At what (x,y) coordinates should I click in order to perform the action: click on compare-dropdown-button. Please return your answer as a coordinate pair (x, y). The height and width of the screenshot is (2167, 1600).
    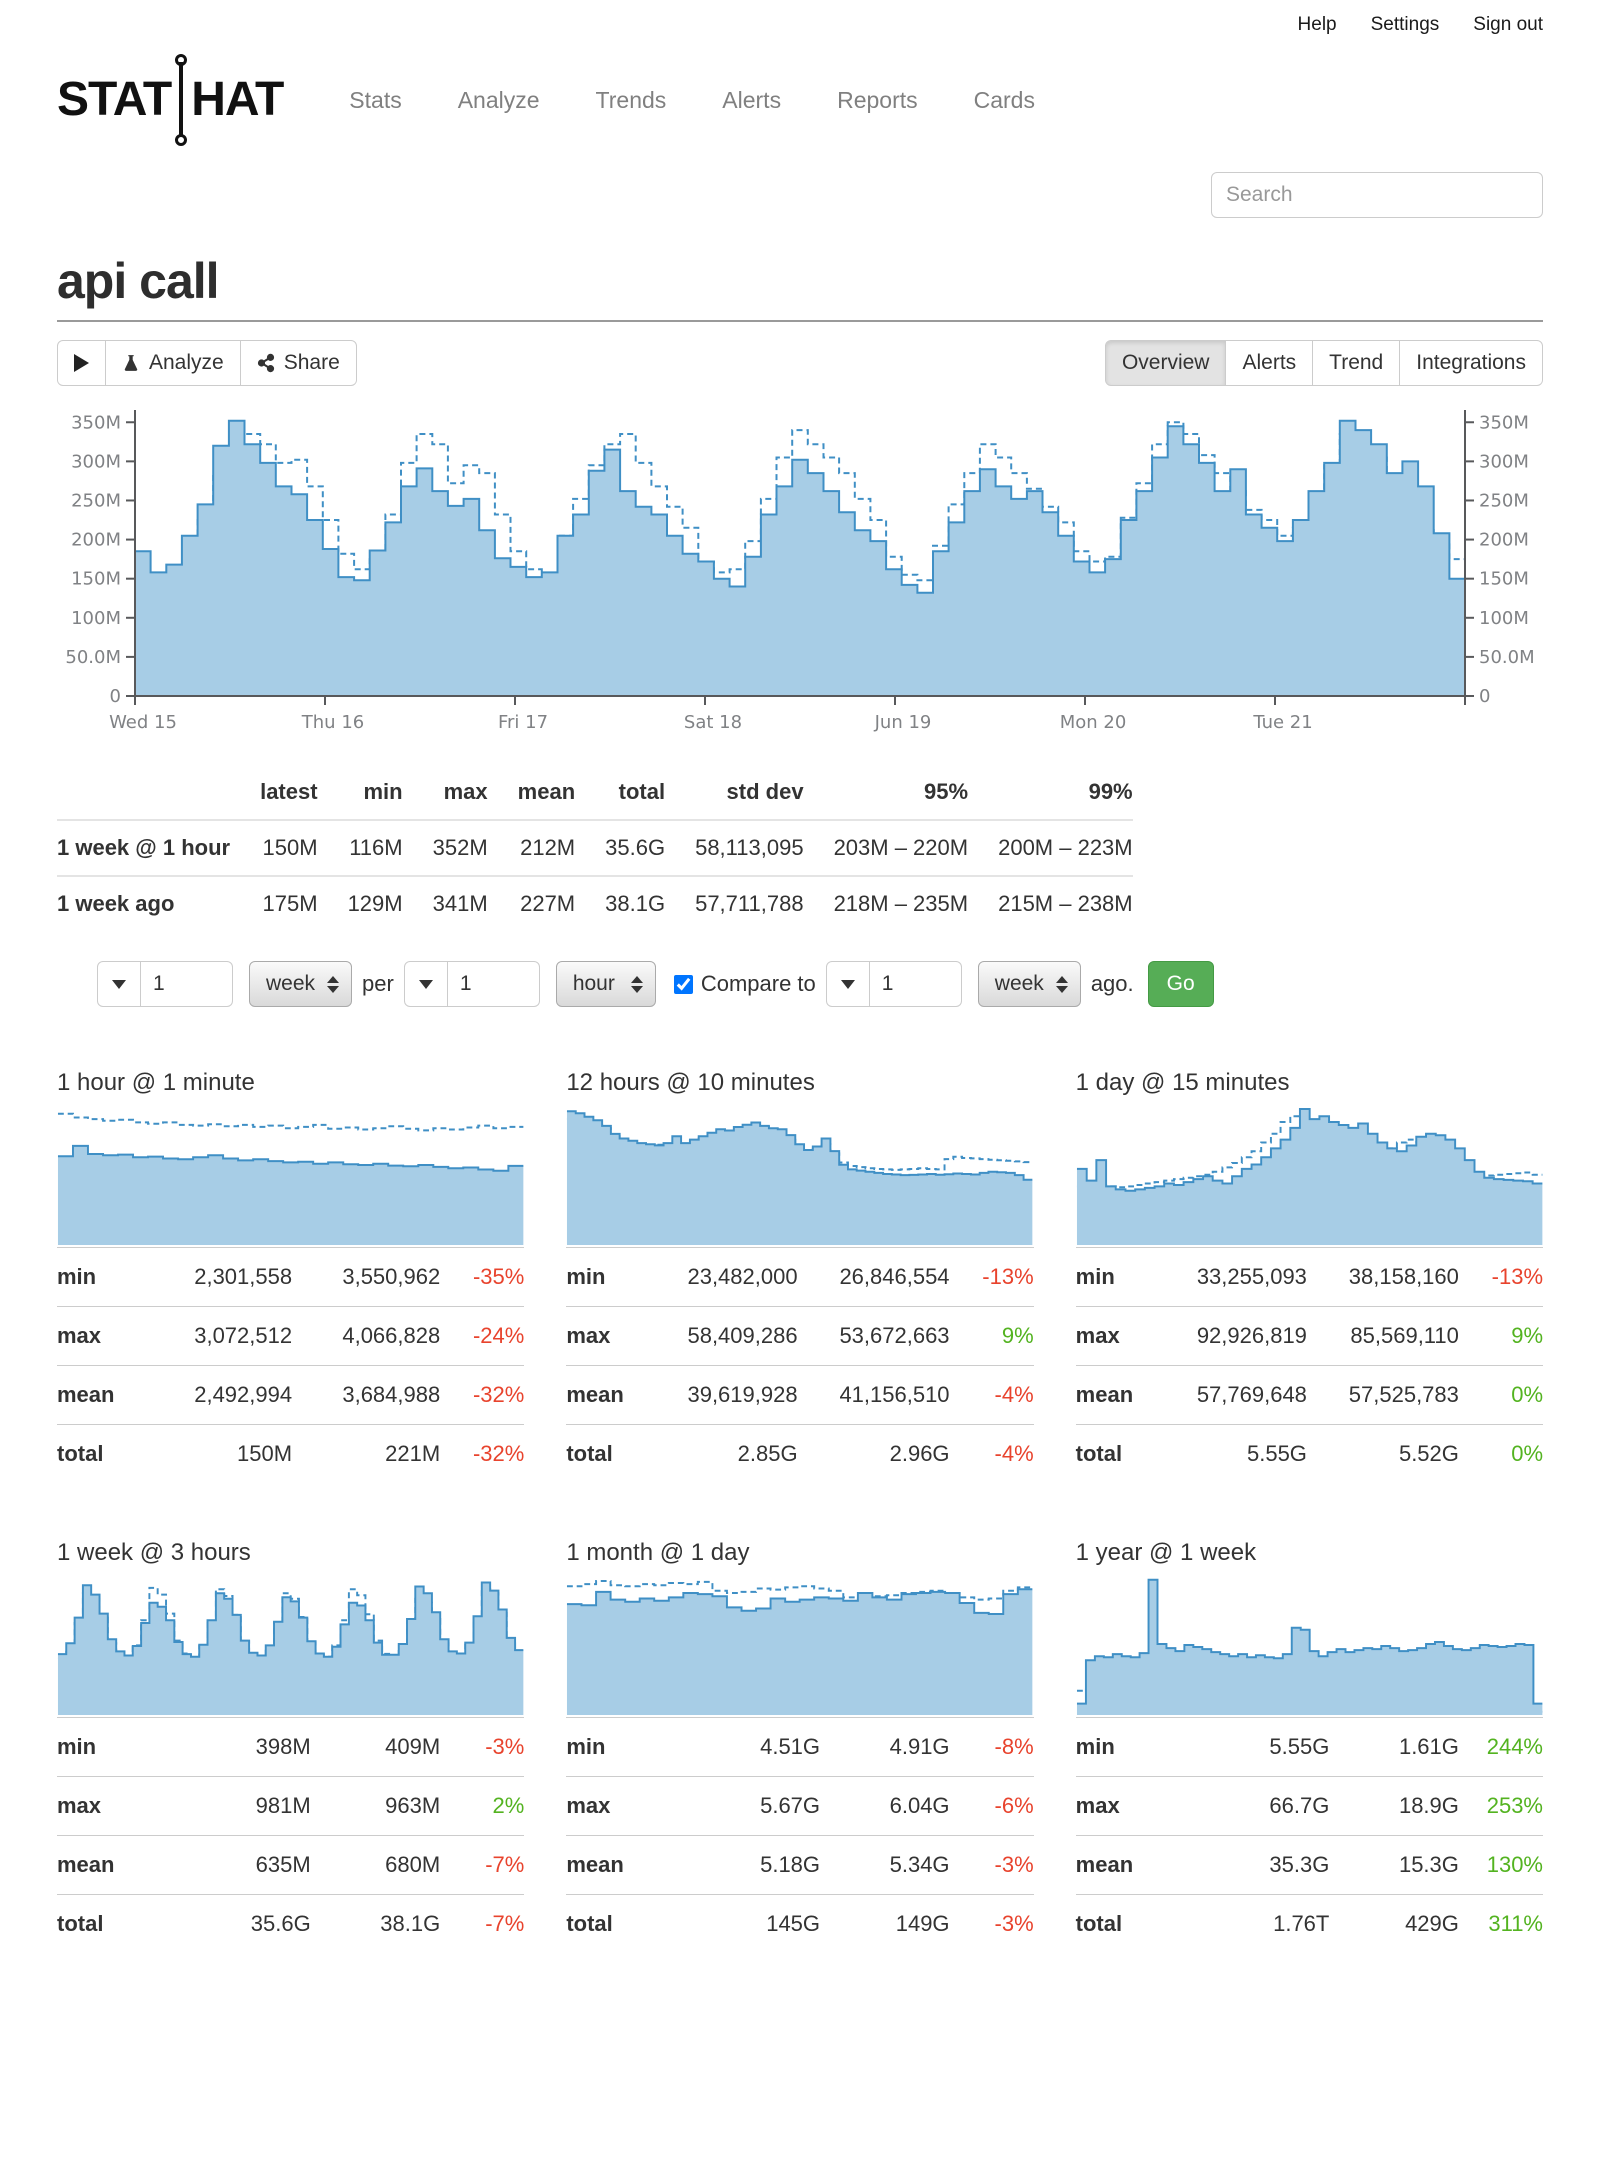
    Looking at the image, I should click on (847, 984).